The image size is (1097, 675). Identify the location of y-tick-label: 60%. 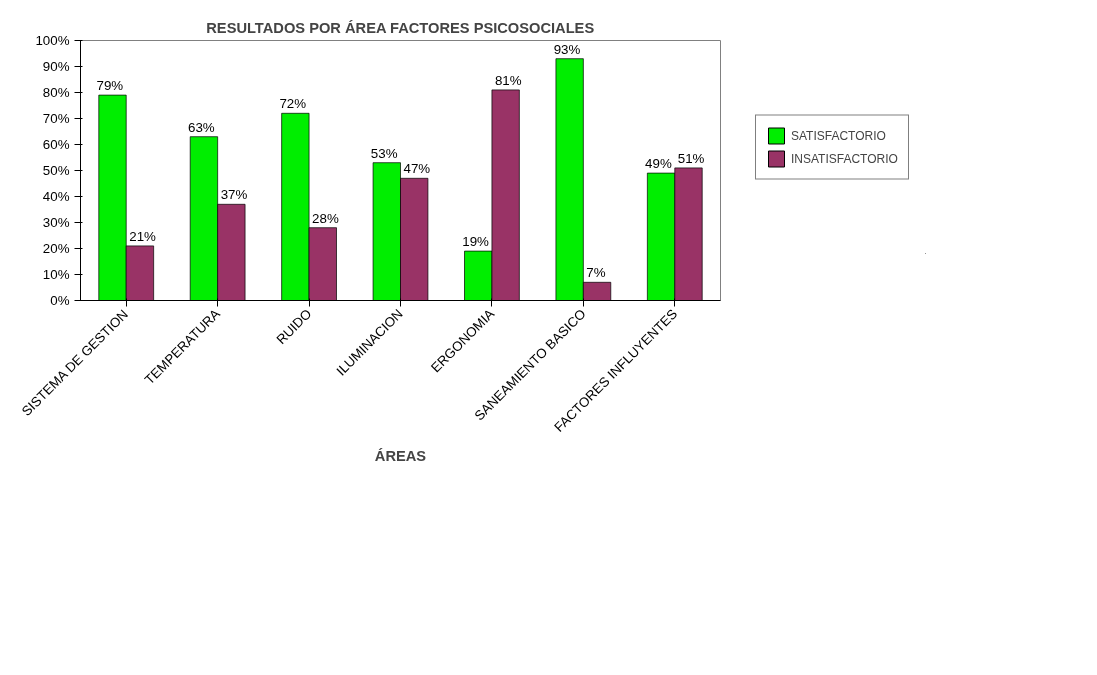
(56, 144).